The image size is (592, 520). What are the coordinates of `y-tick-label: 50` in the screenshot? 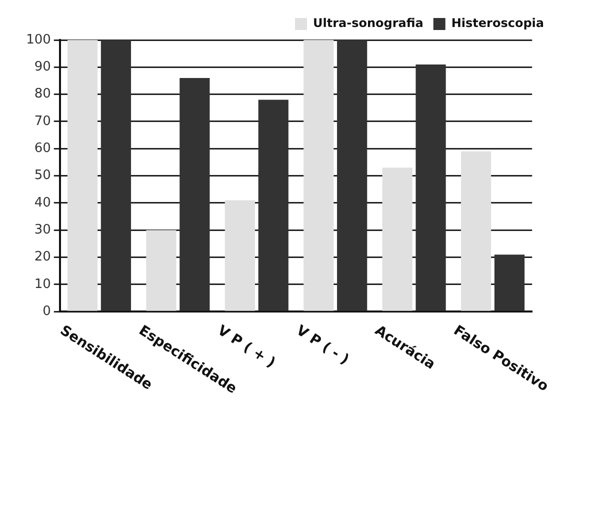 It's located at (42, 176).